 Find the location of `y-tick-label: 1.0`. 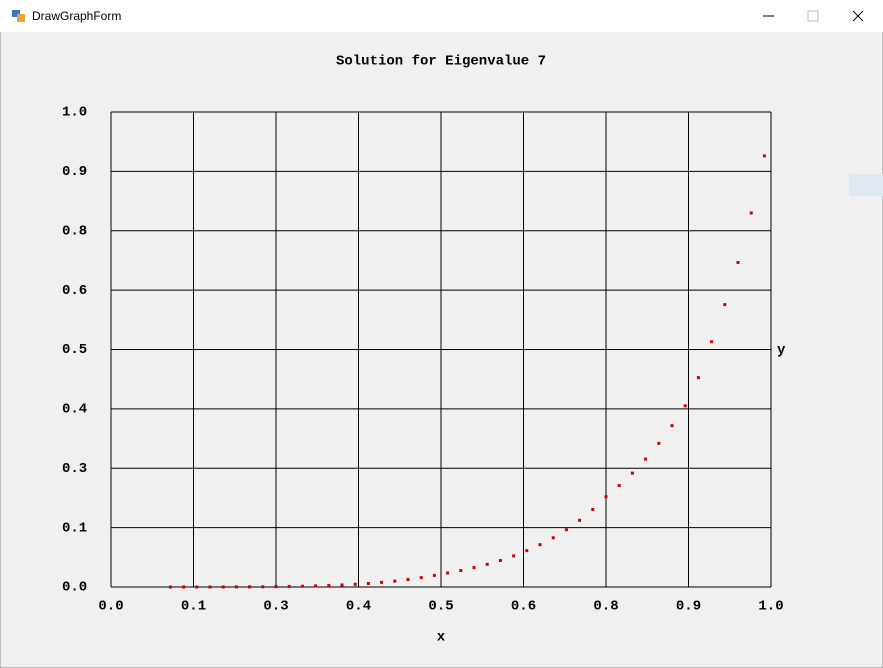

y-tick-label: 1.0 is located at coordinates (74, 113).